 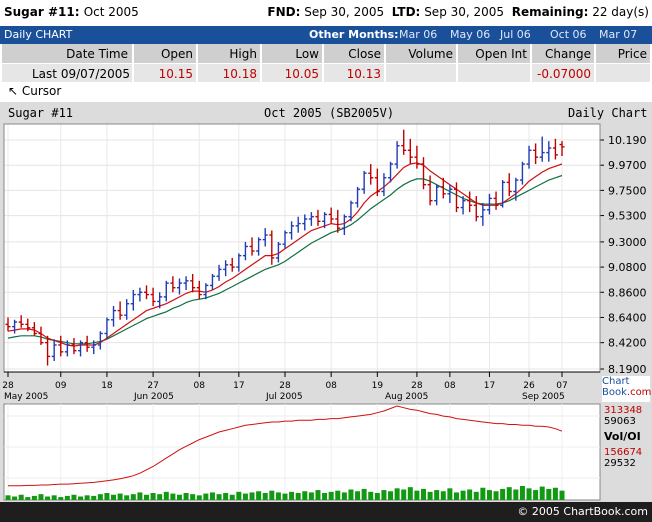 I want to click on row-label: Last, so click(x=44, y=74).